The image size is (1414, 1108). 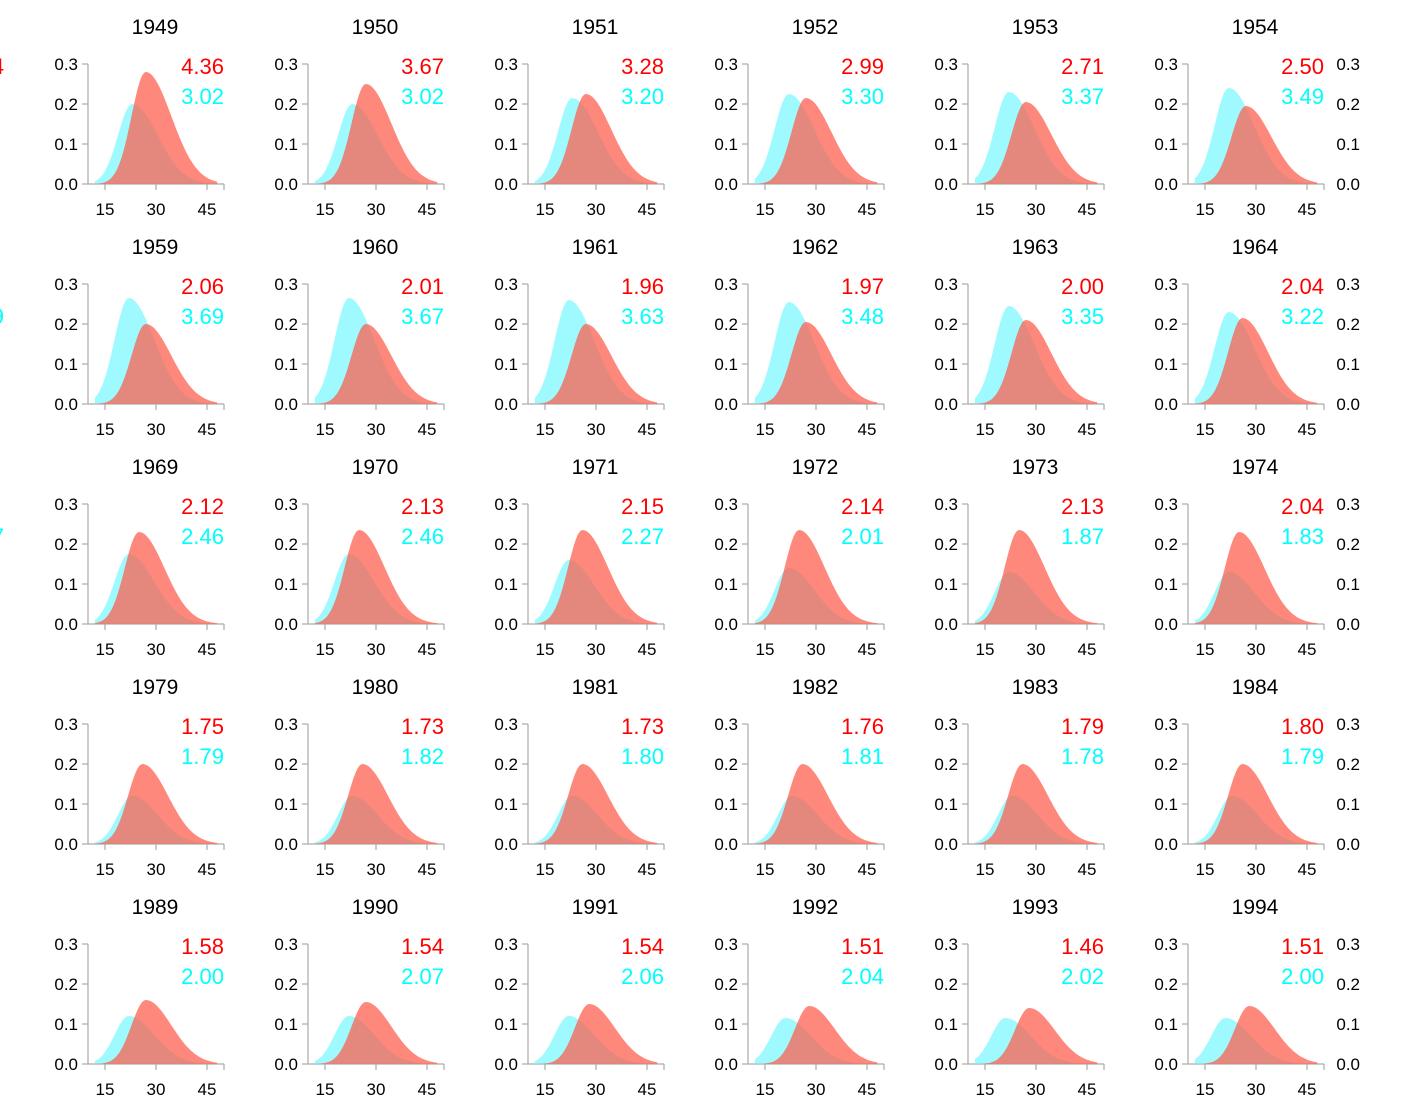 What do you see at coordinates (862, 506) in the screenshot?
I see `red-value-label: 2.14` at bounding box center [862, 506].